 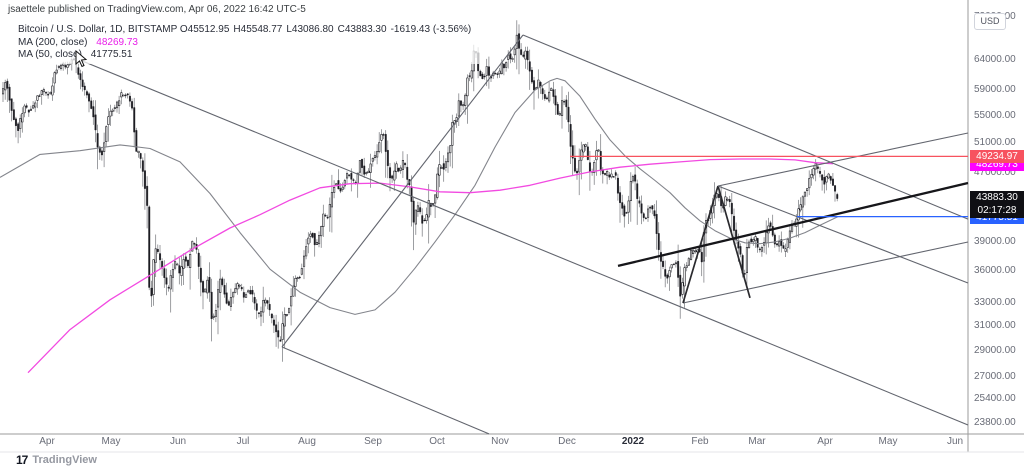 I want to click on price-tick-label: 36000.00, so click(x=995, y=271).